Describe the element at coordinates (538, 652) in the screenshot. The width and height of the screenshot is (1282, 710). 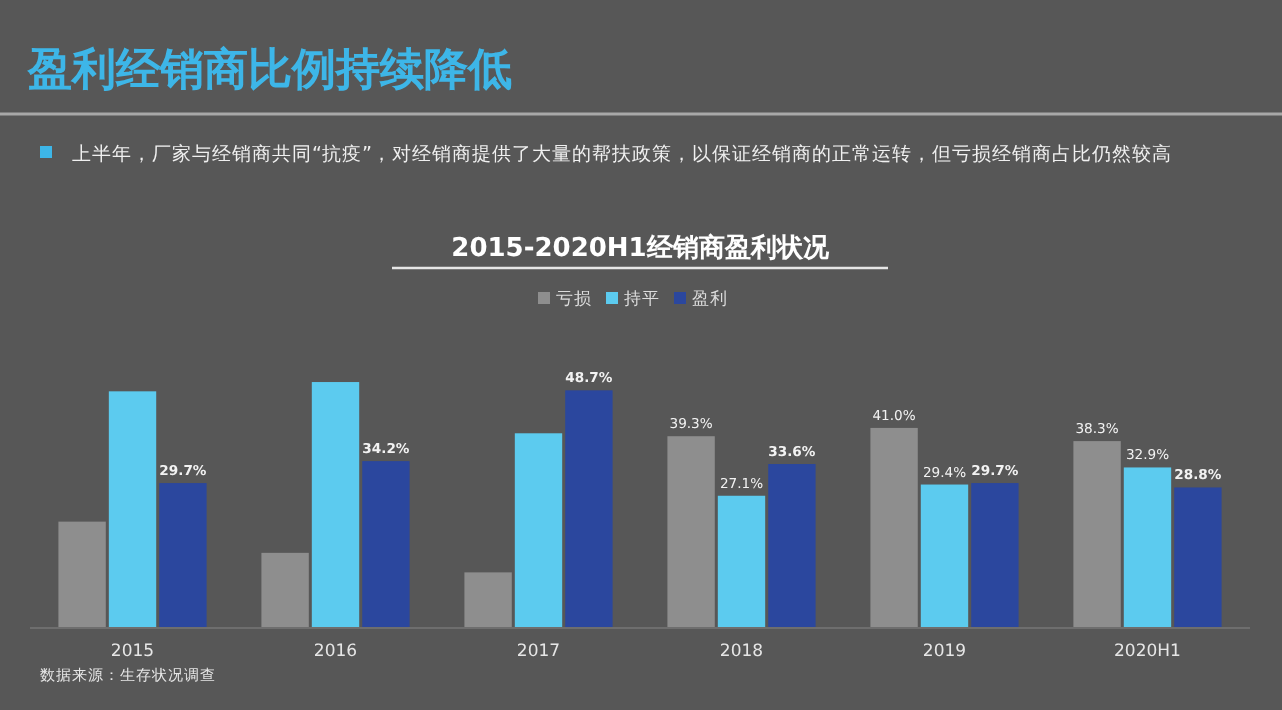
I see `x-tick-label: 2017` at that location.